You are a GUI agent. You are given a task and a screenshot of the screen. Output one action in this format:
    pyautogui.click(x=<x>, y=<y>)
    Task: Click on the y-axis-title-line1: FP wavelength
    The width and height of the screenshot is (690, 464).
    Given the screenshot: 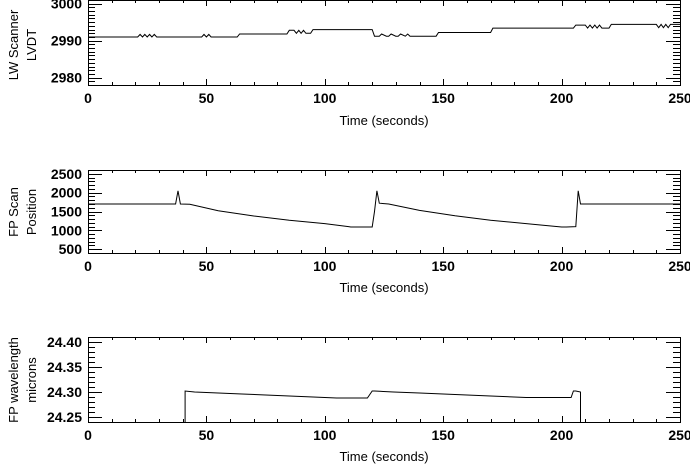 What is the action you would take?
    pyautogui.click(x=13, y=380)
    